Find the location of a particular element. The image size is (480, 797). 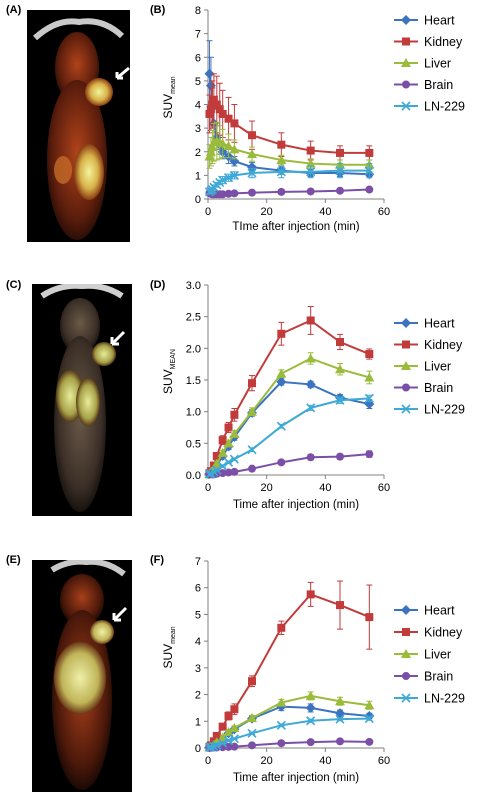

x-tick-label: 20 is located at coordinates (267, 488).